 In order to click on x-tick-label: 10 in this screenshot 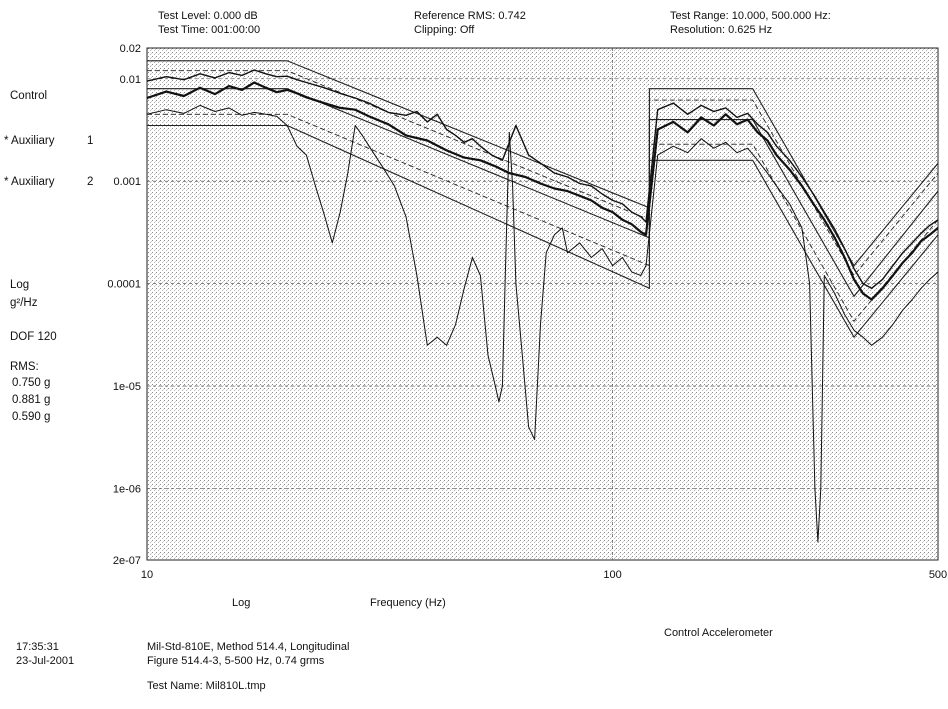, I will do `click(147, 575)`.